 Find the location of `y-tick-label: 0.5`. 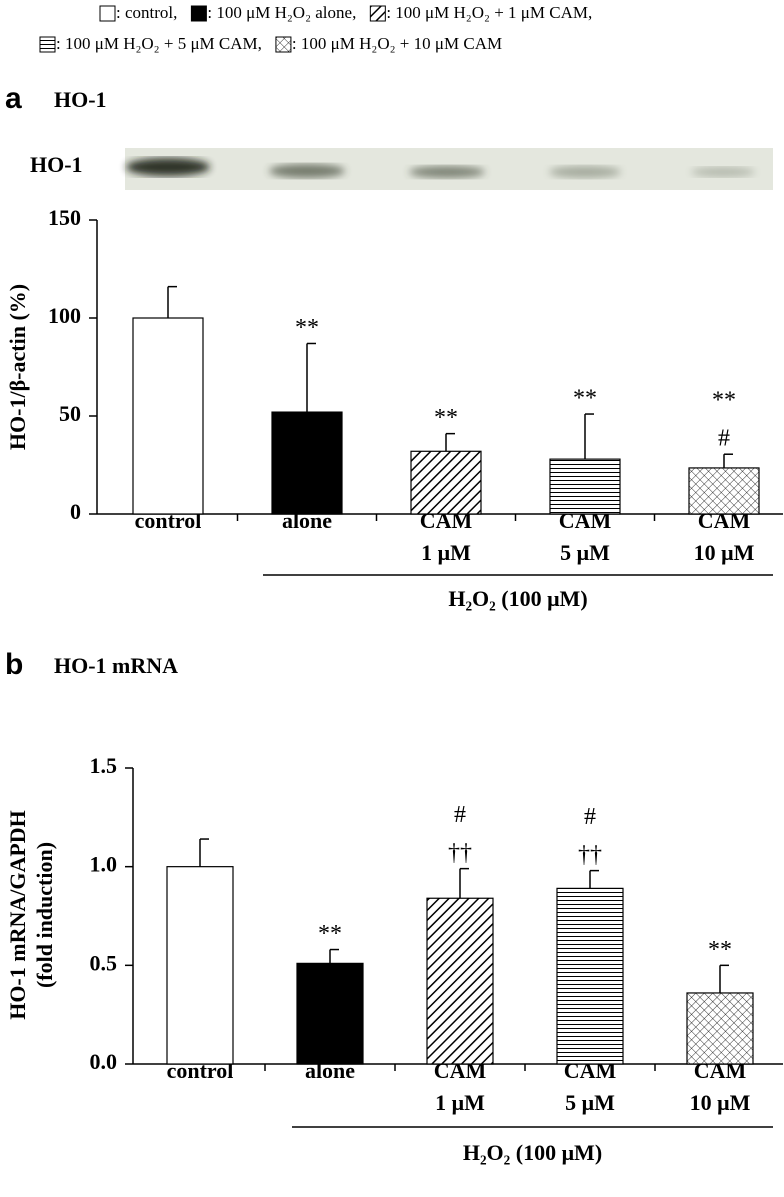

y-tick-label: 0.5 is located at coordinates (104, 962).